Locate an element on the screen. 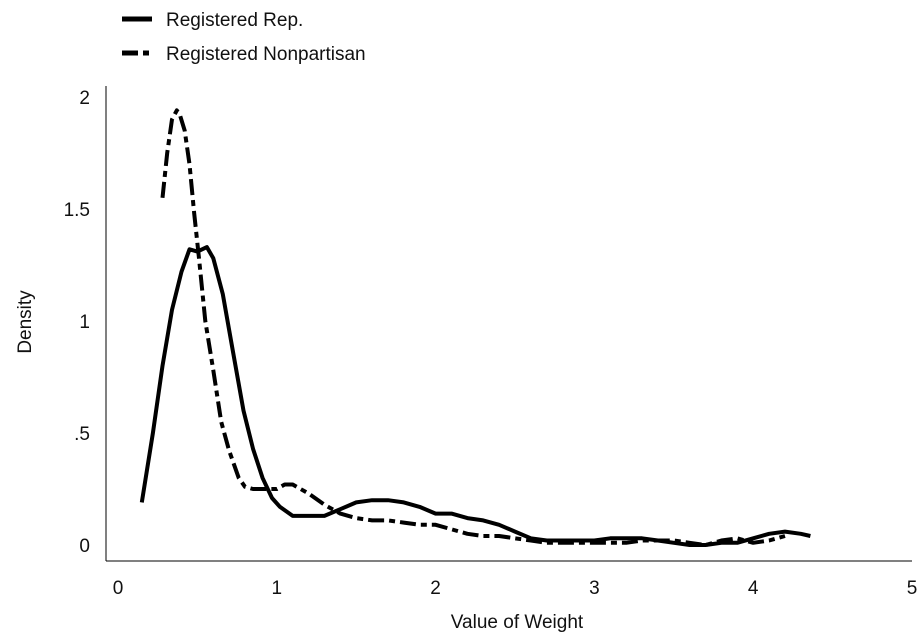 The image size is (920, 639). legend-entry-registered-nonpartisan: Registered Nonpartisan is located at coordinates (244, 54).